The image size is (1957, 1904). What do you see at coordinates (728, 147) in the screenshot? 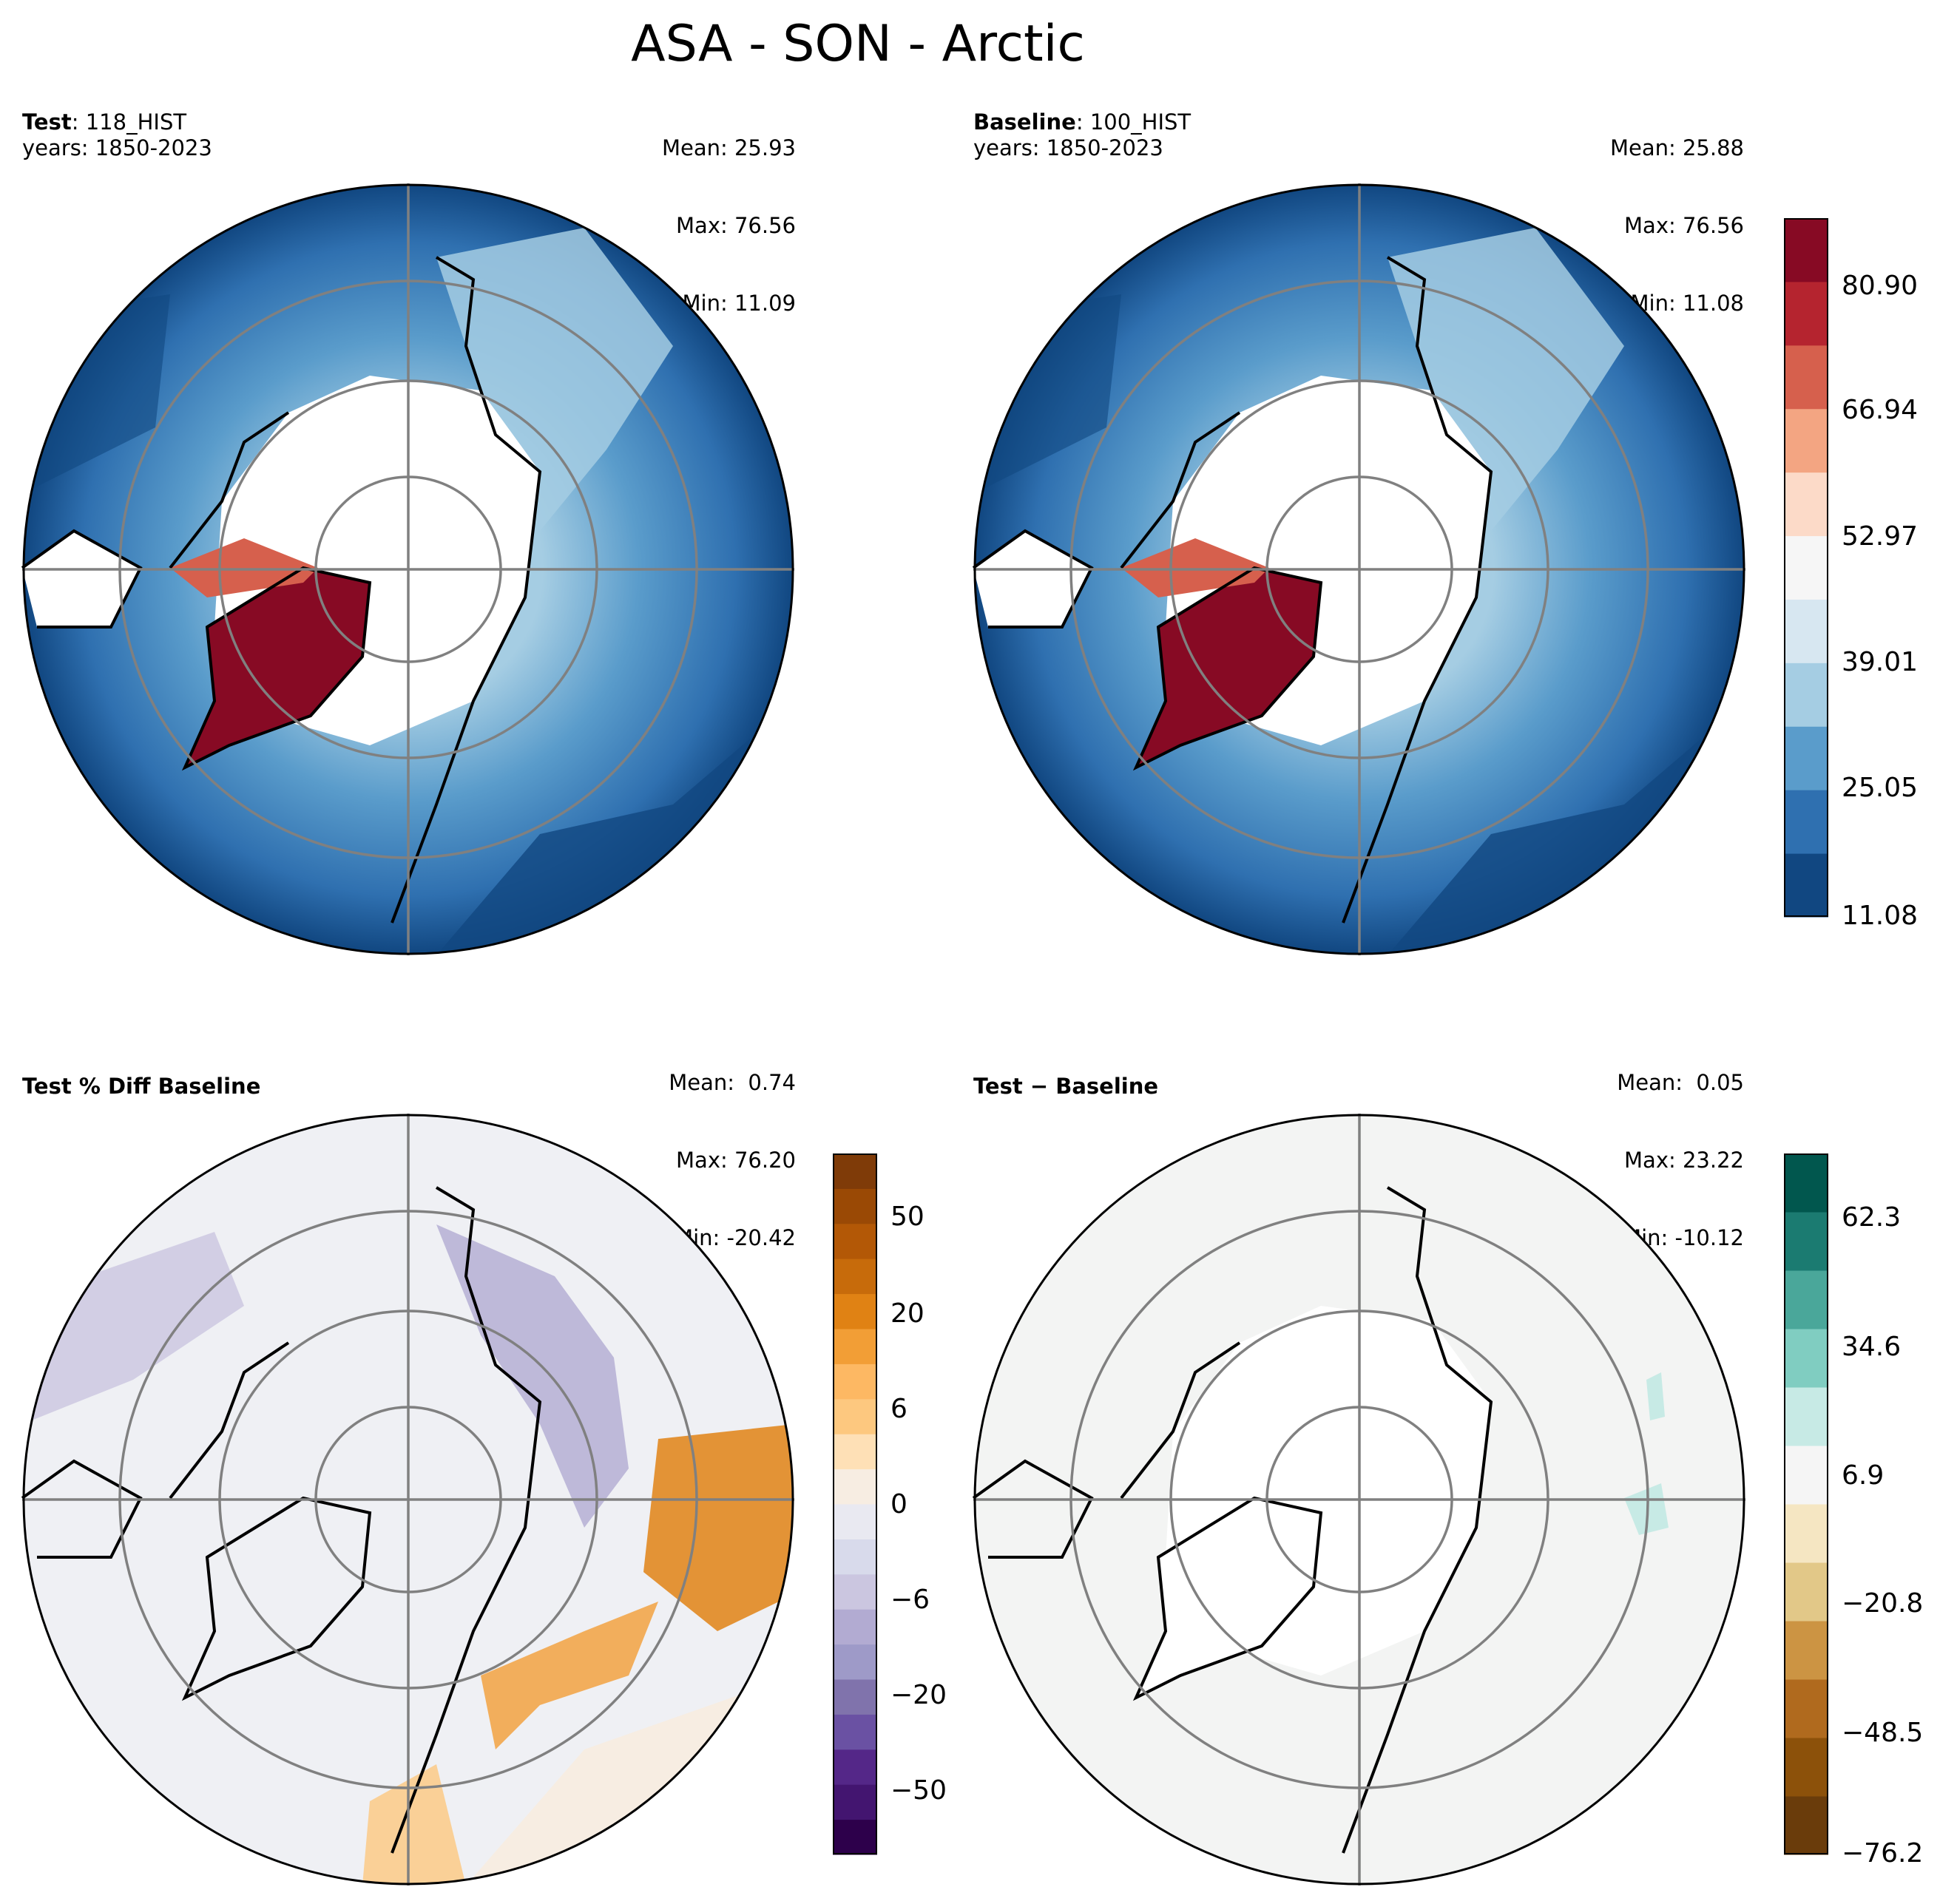
I see `test-mean: Mean: 25.93` at bounding box center [728, 147].